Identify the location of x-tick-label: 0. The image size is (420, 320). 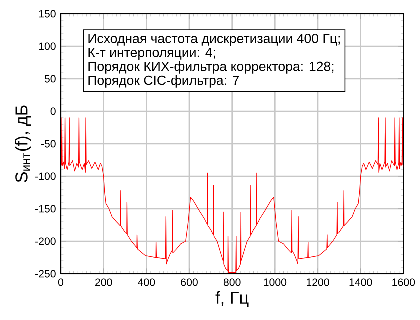
(61, 282).